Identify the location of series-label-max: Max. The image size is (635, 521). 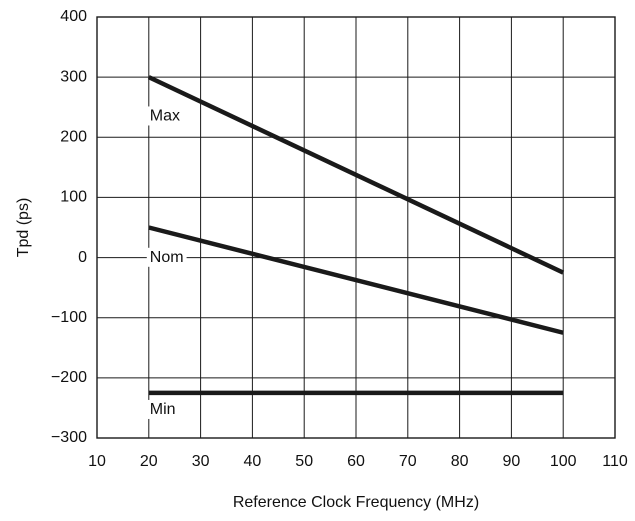
(165, 115).